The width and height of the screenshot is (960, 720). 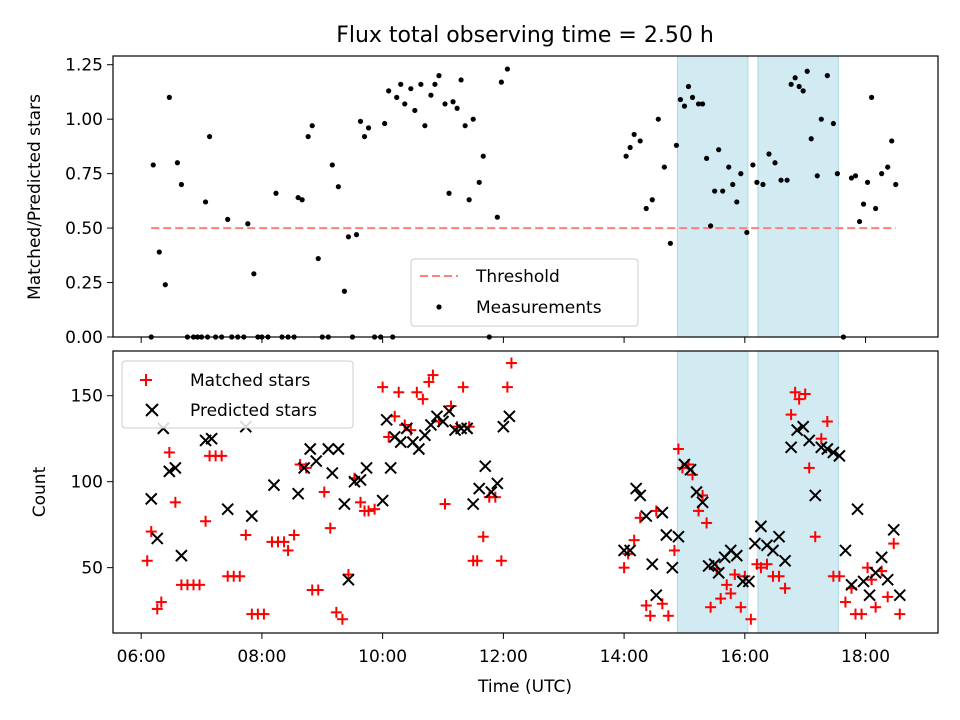 What do you see at coordinates (92, 483) in the screenshot?
I see `bottom-y-ticks: 50 100 150` at bounding box center [92, 483].